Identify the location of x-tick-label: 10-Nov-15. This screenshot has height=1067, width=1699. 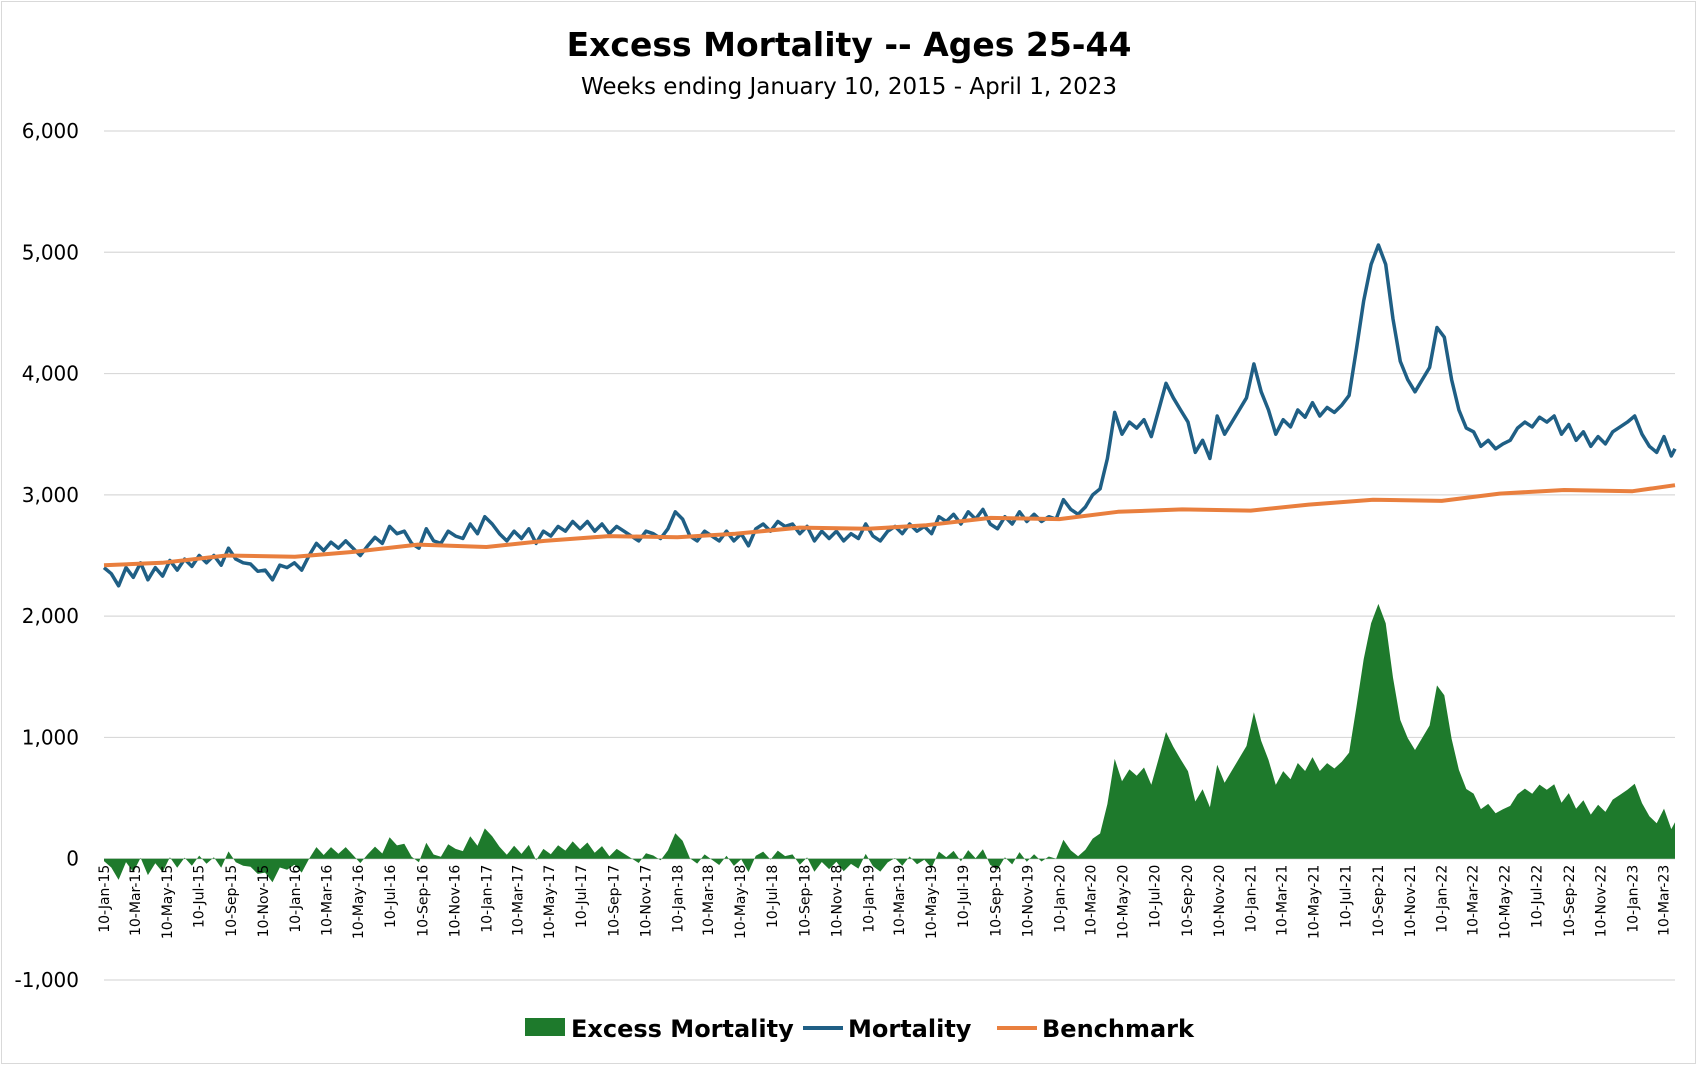
(264, 901).